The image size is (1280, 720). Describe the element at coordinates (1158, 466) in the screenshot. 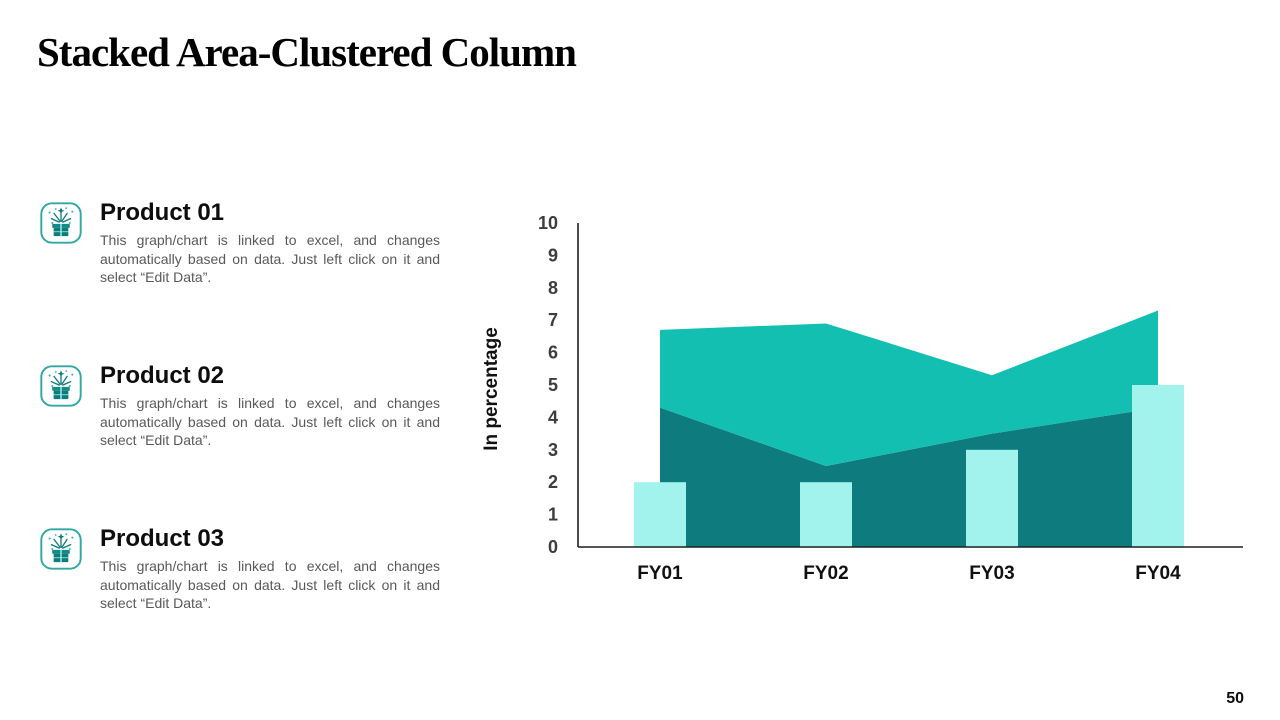

I see `column-fy04` at that location.